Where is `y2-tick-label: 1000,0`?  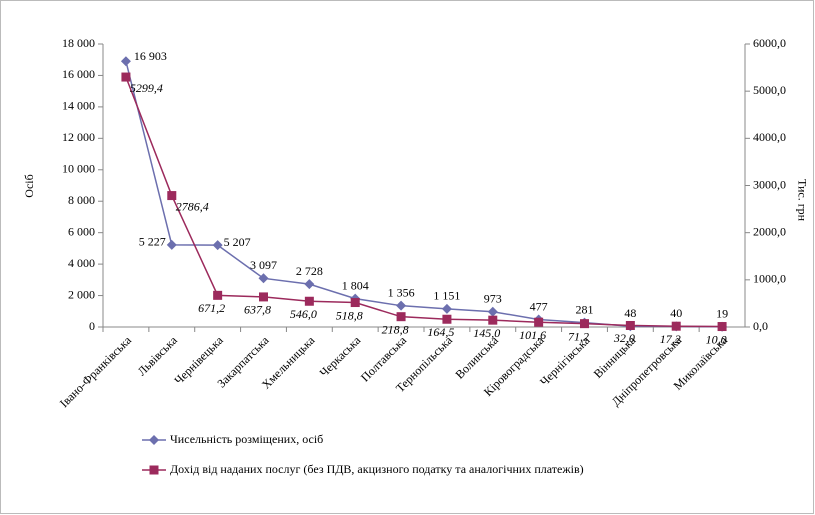
y2-tick-label: 1000,0 is located at coordinates (769, 279).